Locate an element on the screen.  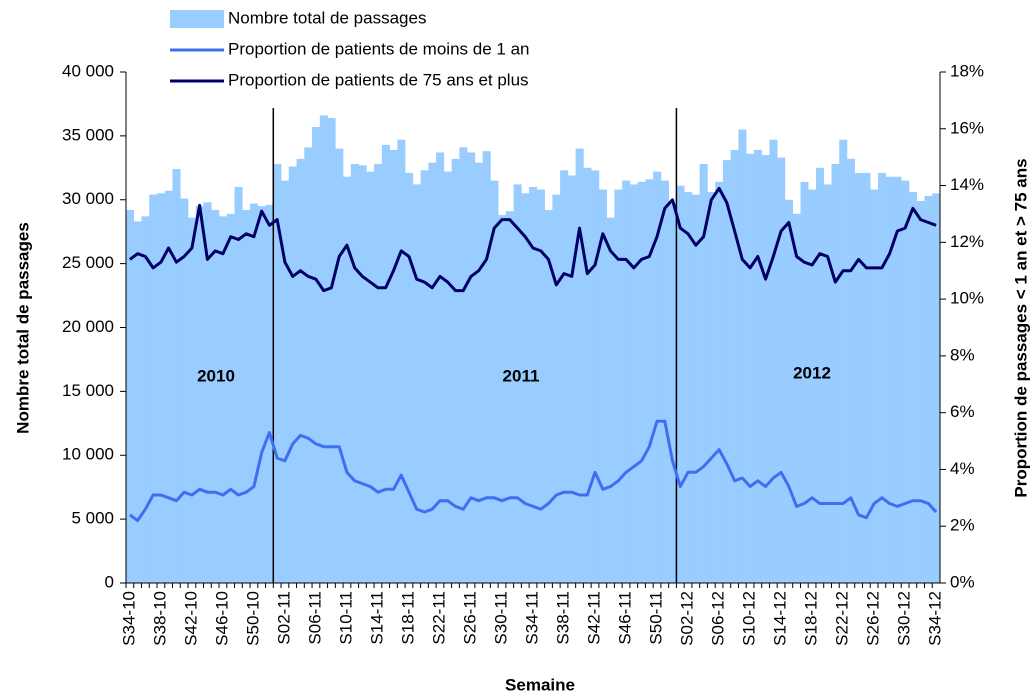
x-tick-label: S42-10 is located at coordinates (190, 618).